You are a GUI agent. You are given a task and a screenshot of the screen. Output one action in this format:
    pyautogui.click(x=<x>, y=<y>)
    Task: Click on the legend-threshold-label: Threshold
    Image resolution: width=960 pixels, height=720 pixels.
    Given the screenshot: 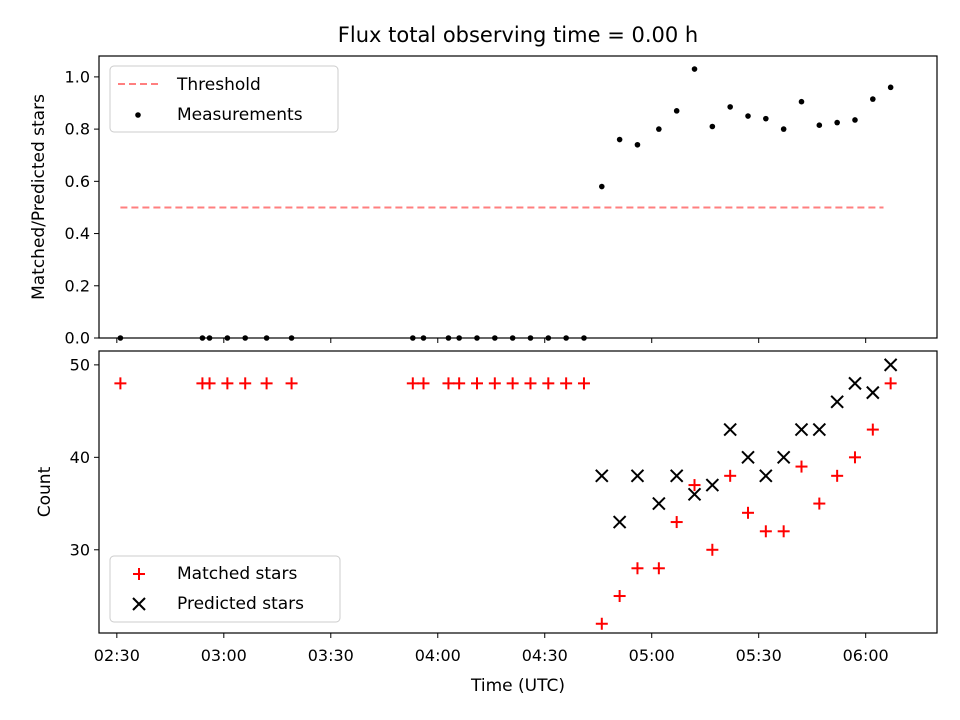 What is the action you would take?
    pyautogui.click(x=218, y=85)
    